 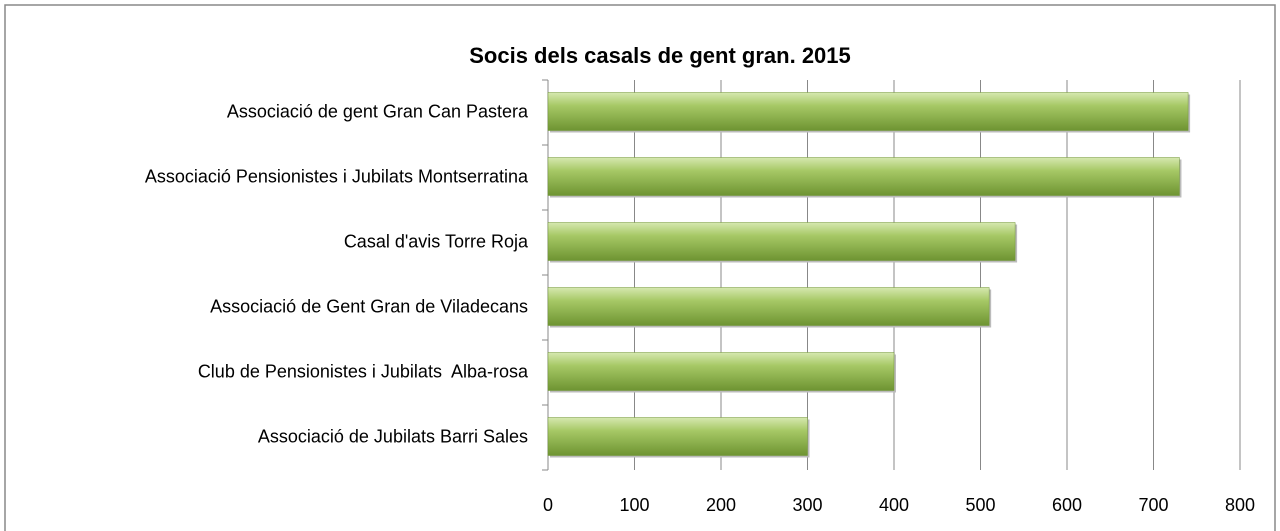 What do you see at coordinates (393, 436) in the screenshot?
I see `y-tick-label: Associació de Jubilats Barri Sales` at bounding box center [393, 436].